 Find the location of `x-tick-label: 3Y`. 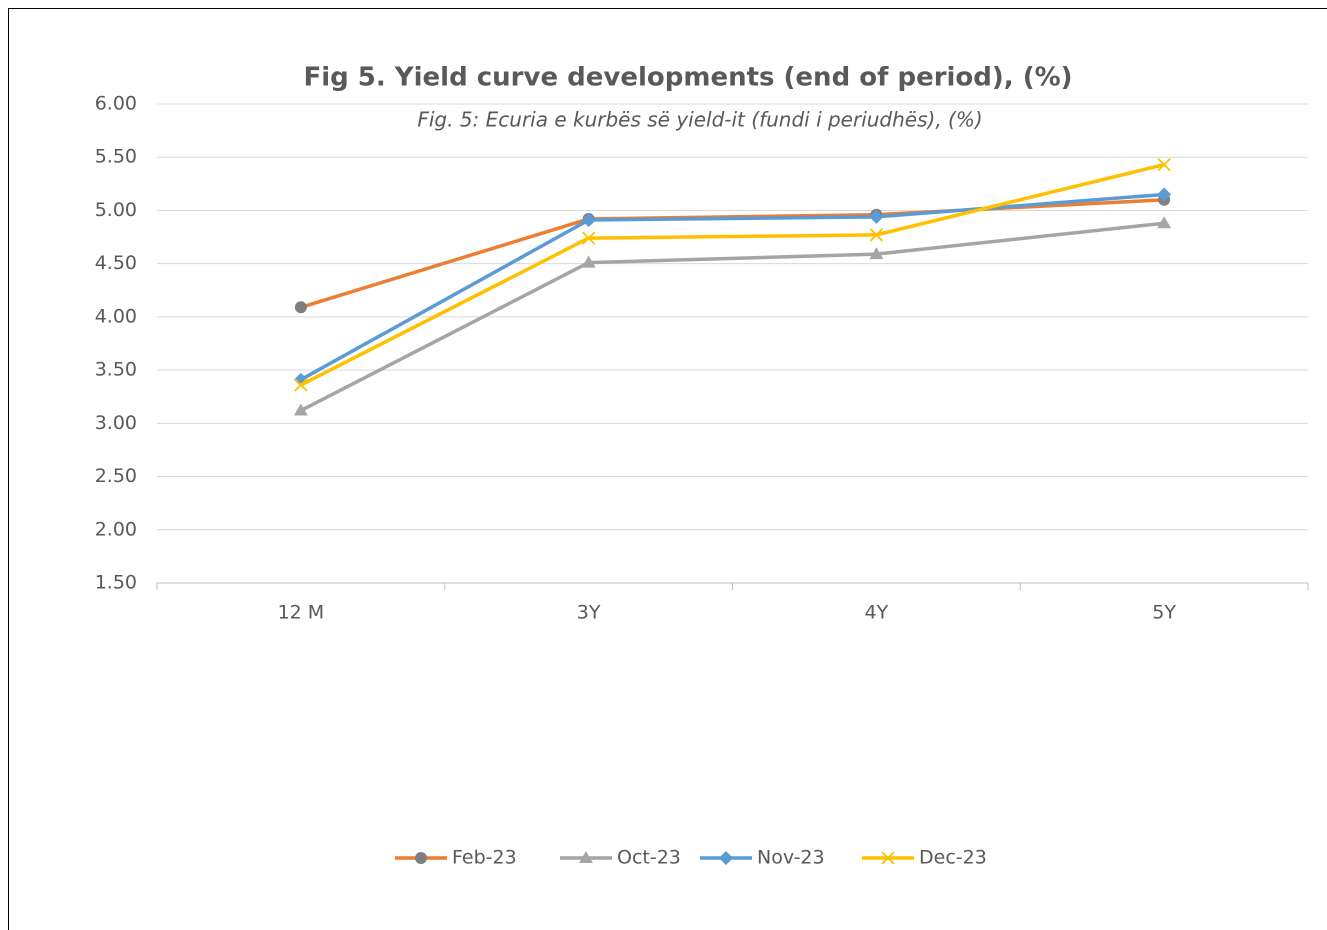

x-tick-label: 3Y is located at coordinates (589, 613).